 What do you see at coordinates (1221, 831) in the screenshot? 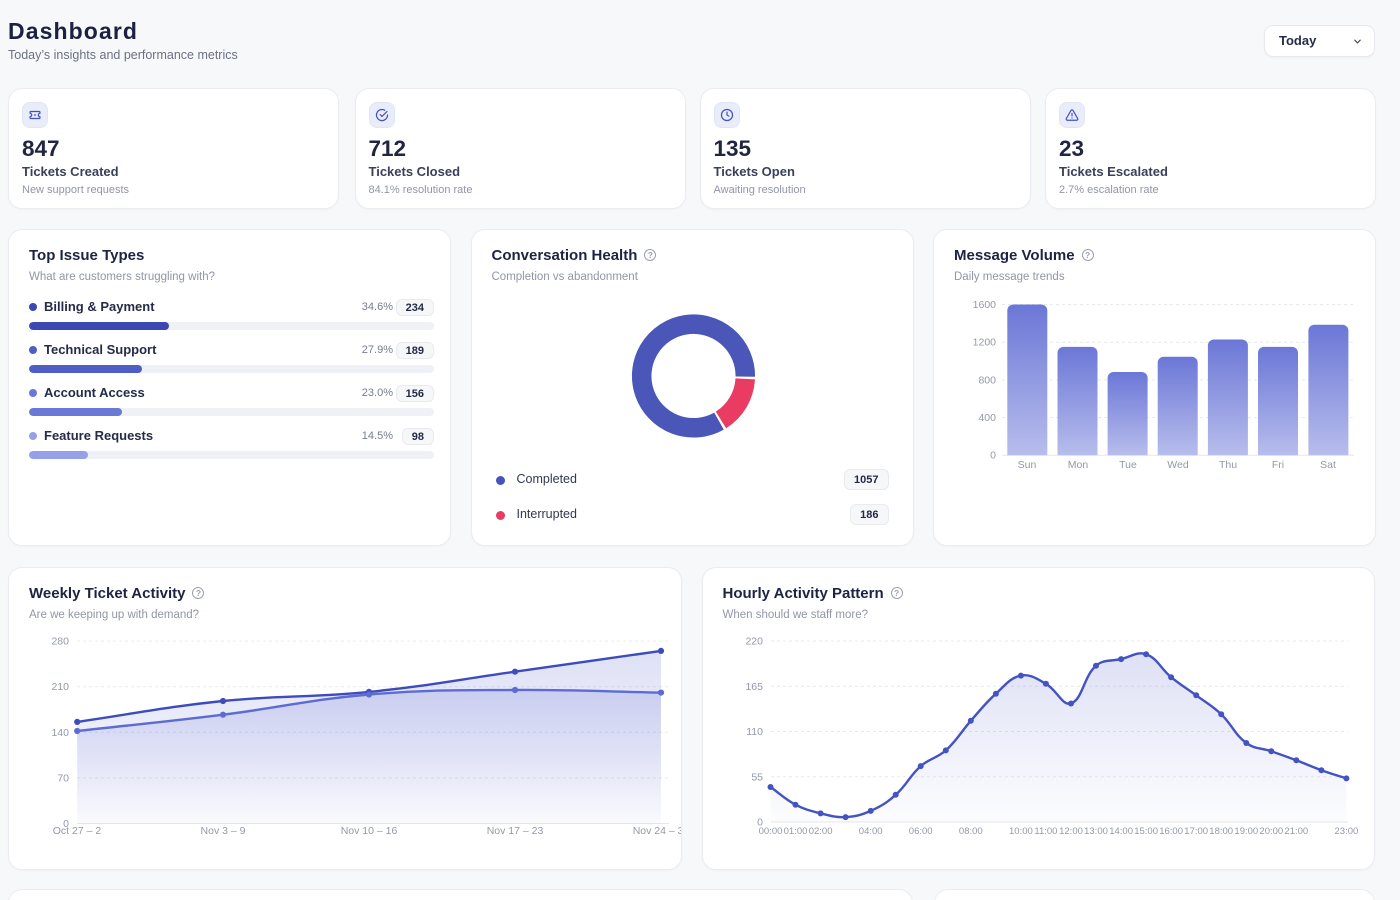
I see `svg-text: 18:00` at bounding box center [1221, 831].